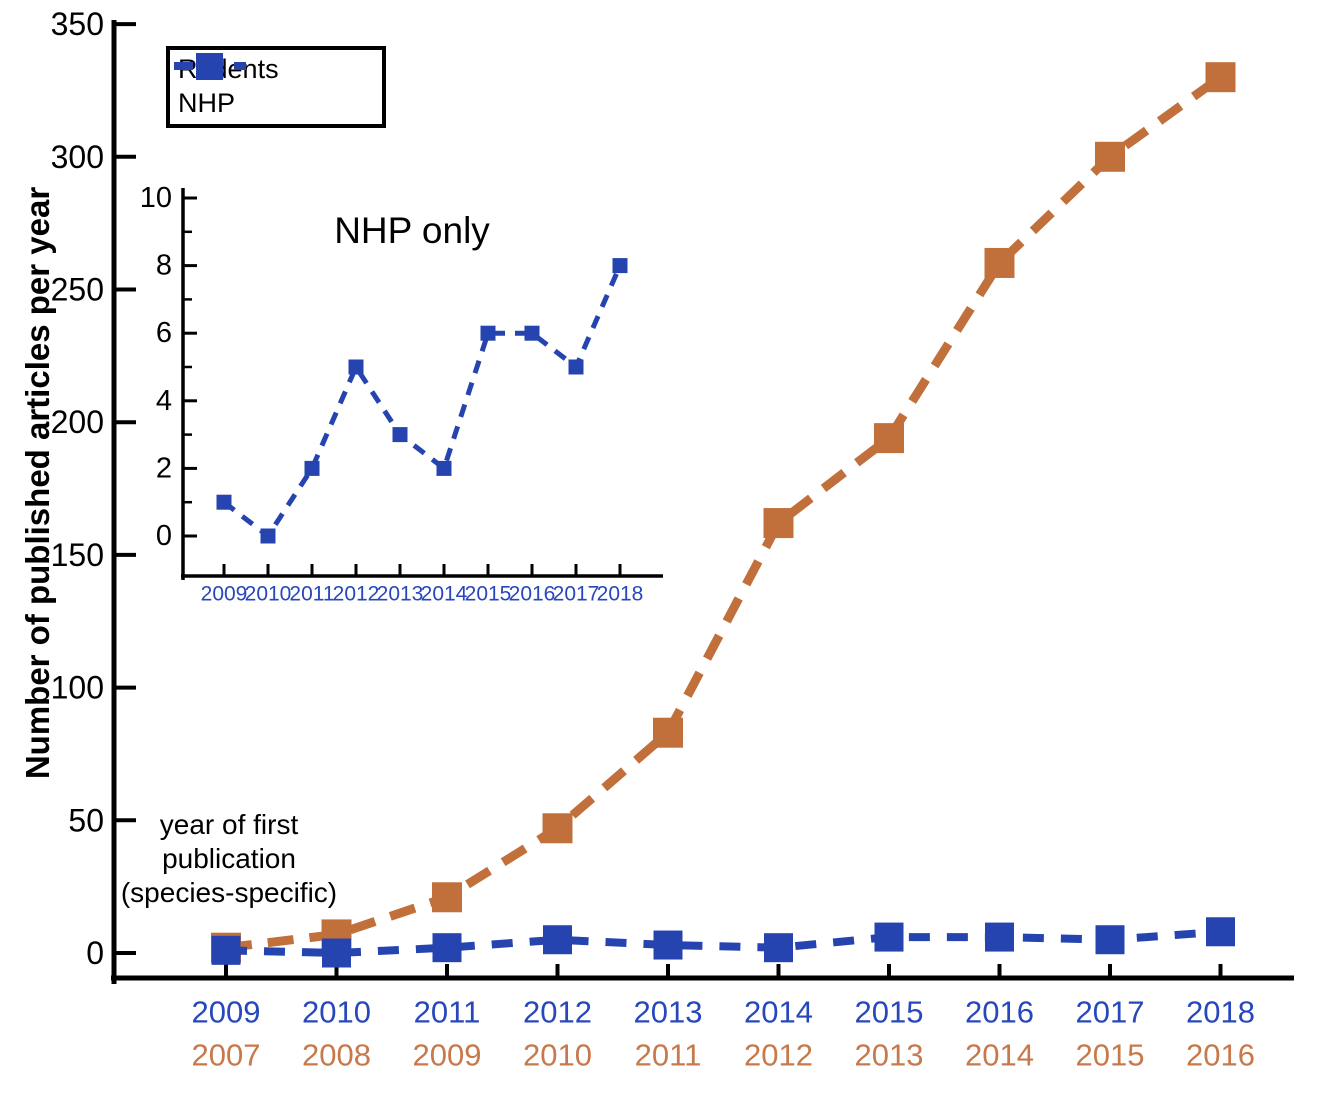  What do you see at coordinates (400, 435) in the screenshot?
I see `inset-nhp-marker-2013` at bounding box center [400, 435].